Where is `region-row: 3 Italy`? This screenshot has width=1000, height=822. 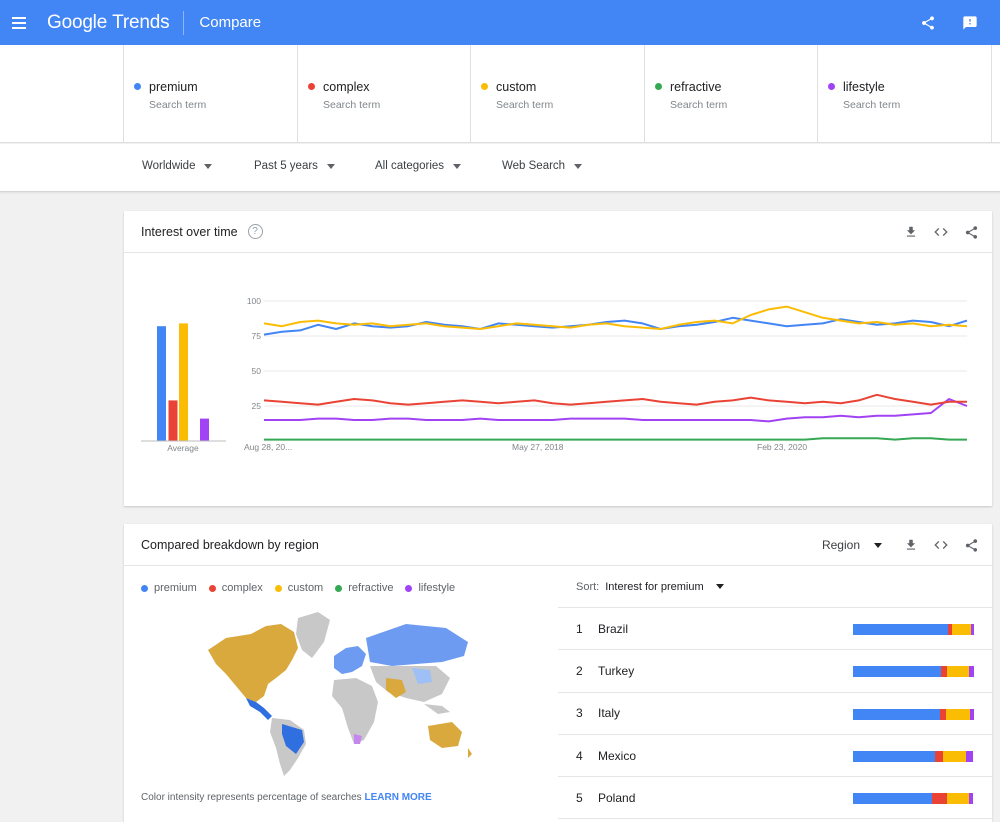
region-row: 3 Italy is located at coordinates (775, 714).